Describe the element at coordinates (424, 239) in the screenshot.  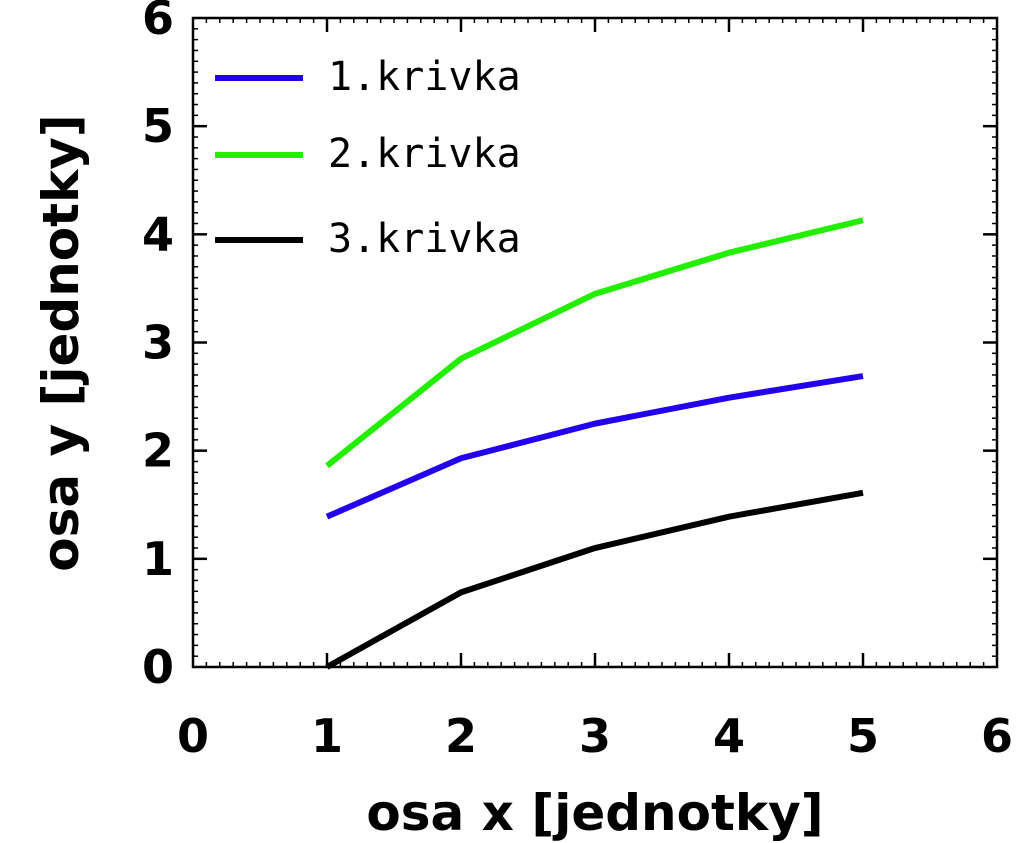
I see `legend-label-3: 3.krivka` at that location.